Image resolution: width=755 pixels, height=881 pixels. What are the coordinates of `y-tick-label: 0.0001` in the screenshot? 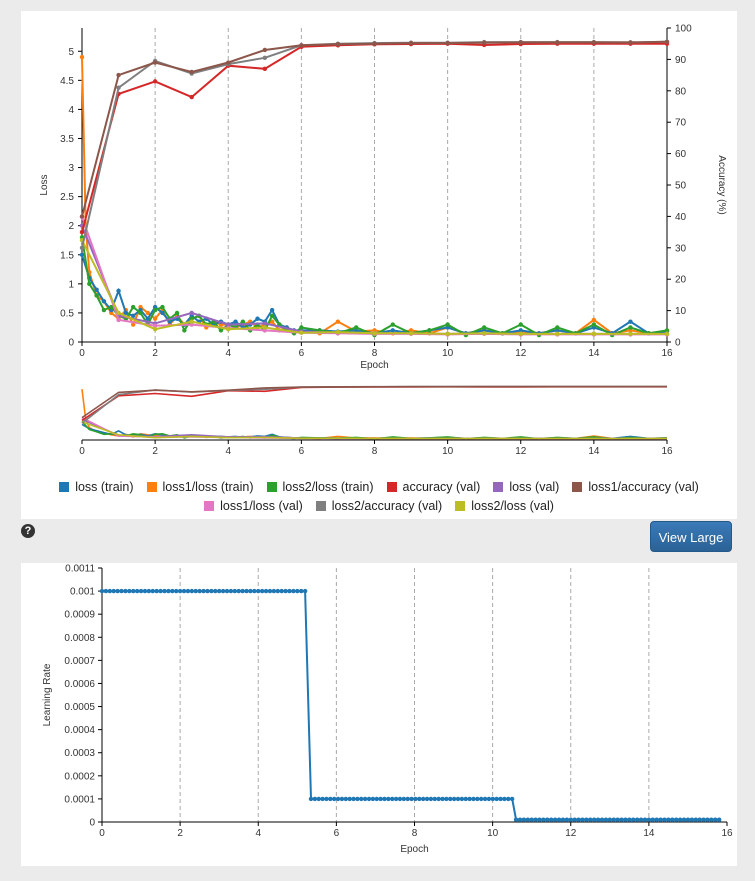 It's located at (79, 799).